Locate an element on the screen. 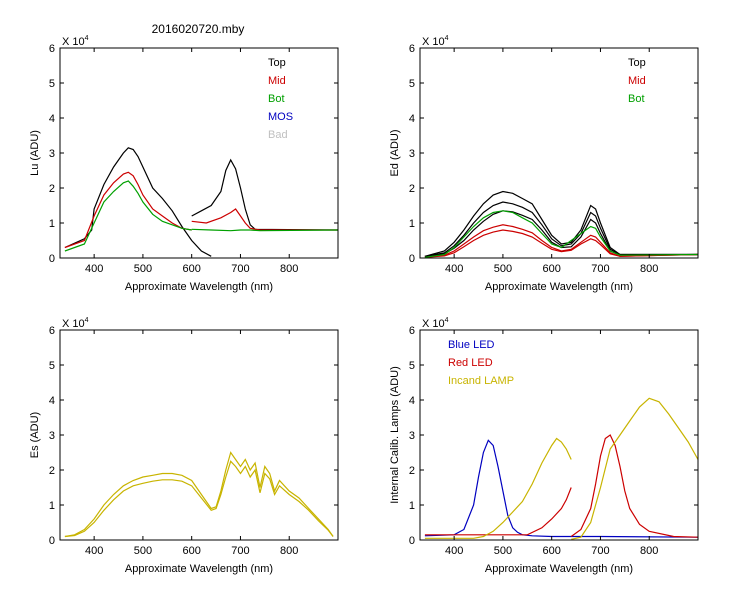  legend-entry: Red LED is located at coordinates (470, 363).